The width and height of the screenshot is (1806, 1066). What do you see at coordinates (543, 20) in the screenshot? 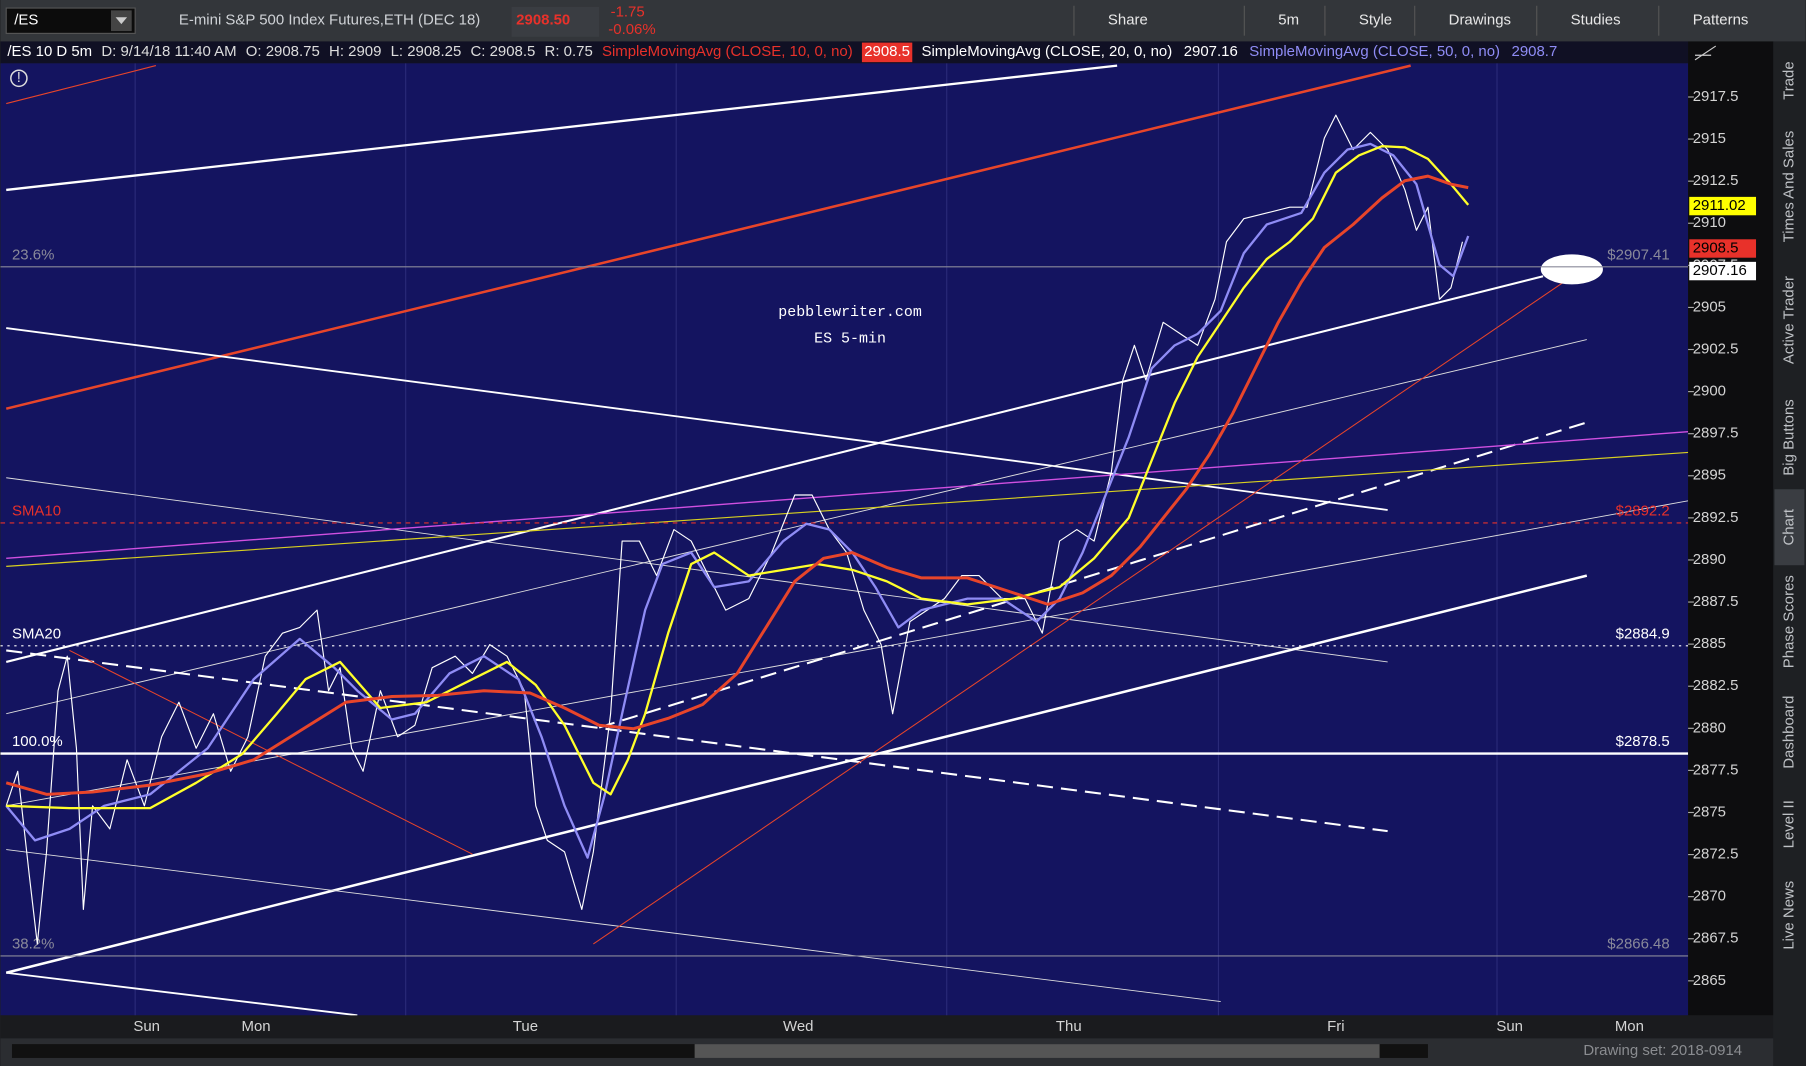
I see `last-price: 2908.50` at bounding box center [543, 20].